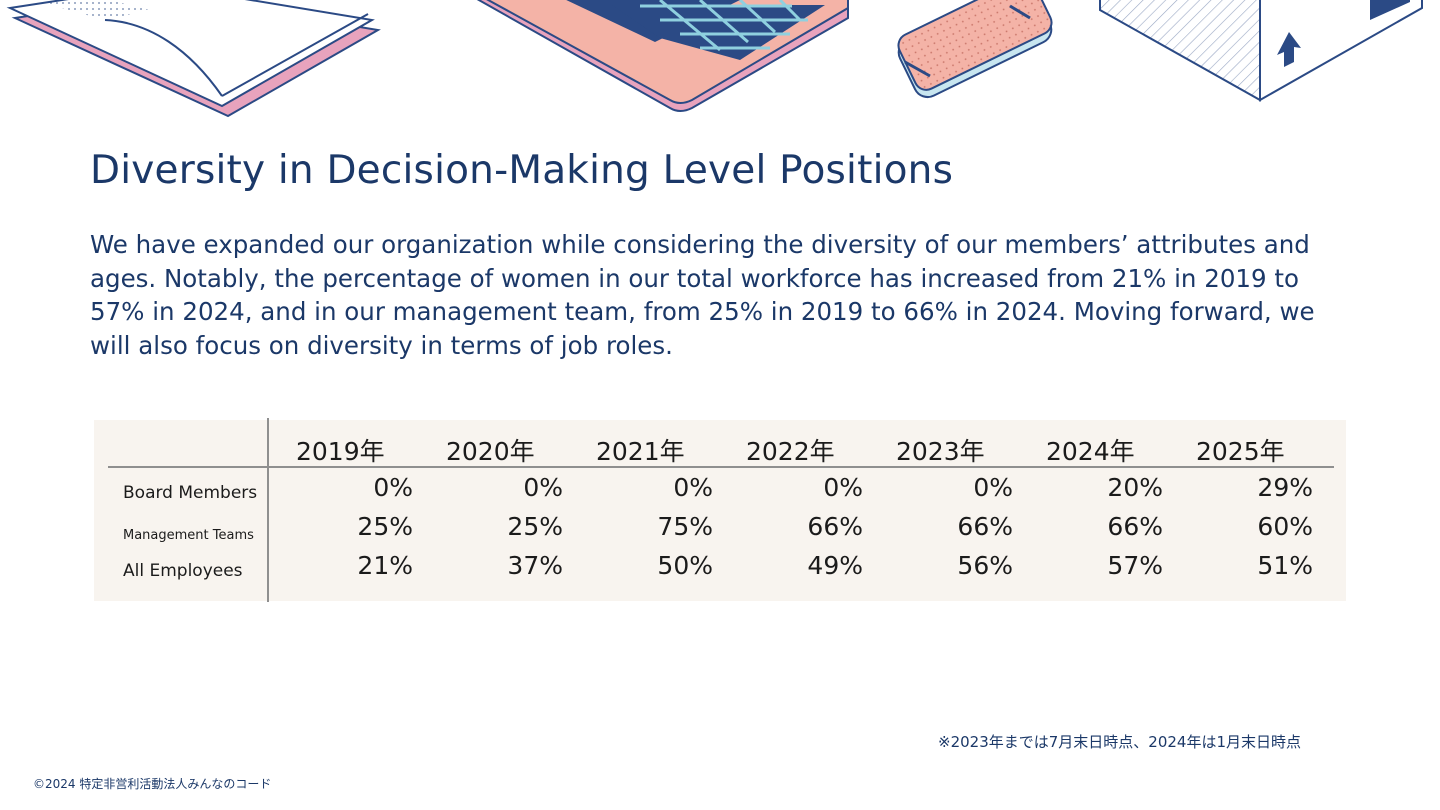 The width and height of the screenshot is (1440, 810). I want to click on footnote: ※2023年までは7月末日時点、2024年は1月末日時点, so click(1120, 742).